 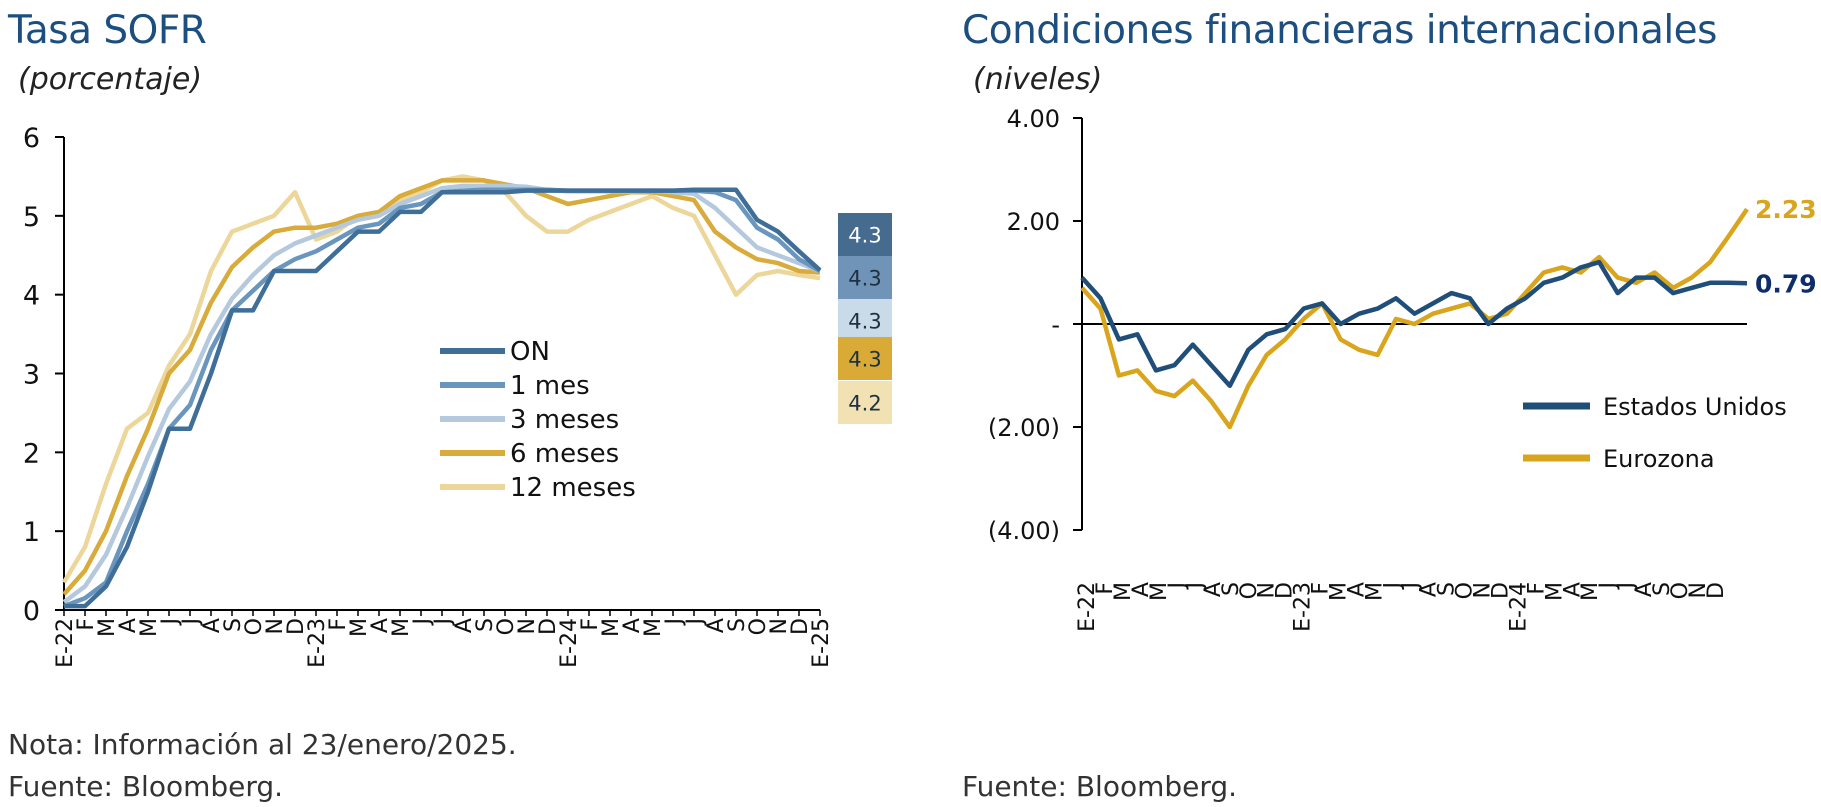 I want to click on y-tick-label: (2.00), so click(x=1024, y=428).